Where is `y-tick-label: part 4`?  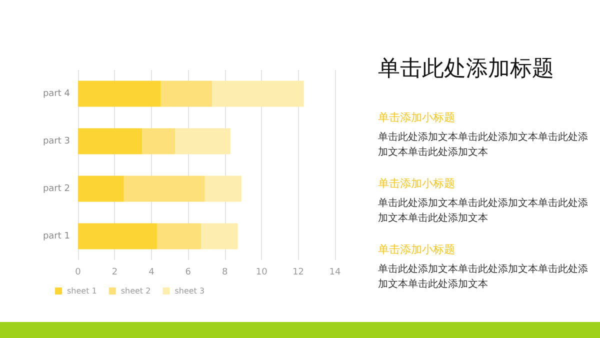
y-tick-label: part 4 is located at coordinates (56, 93).